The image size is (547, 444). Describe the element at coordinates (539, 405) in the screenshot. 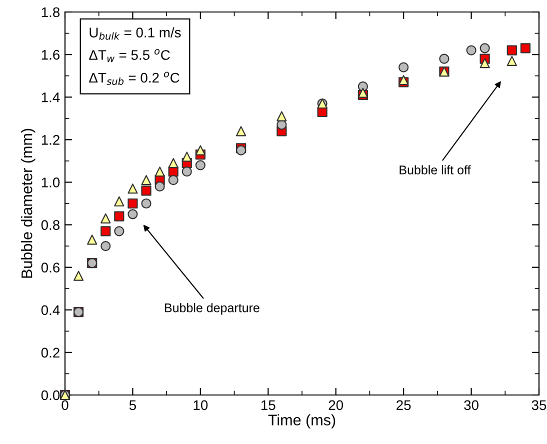

I see `x-tick-label: 35` at that location.